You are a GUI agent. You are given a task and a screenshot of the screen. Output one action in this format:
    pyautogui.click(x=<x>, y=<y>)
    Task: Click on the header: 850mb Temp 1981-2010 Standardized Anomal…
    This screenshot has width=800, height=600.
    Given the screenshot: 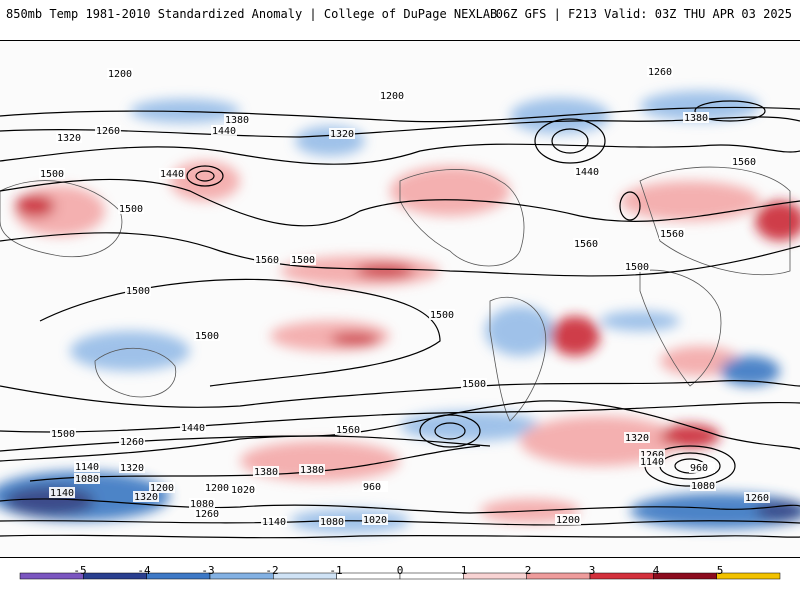 What is the action you would take?
    pyautogui.click(x=400, y=15)
    